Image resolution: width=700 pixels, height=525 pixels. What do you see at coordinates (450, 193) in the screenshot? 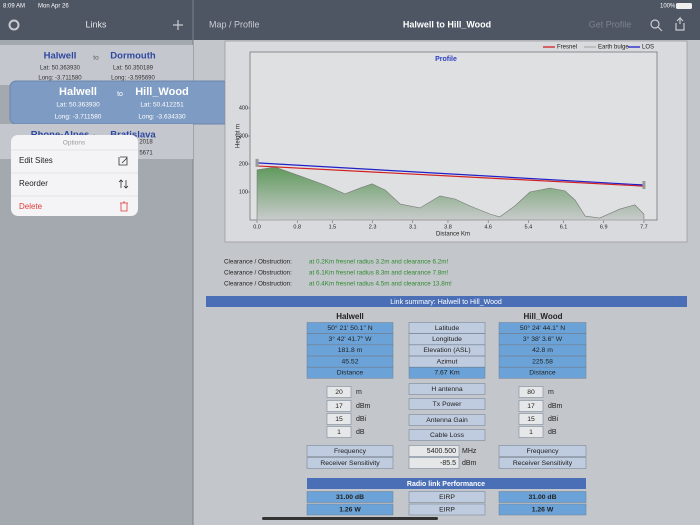
I see `terrain-area` at bounding box center [450, 193].